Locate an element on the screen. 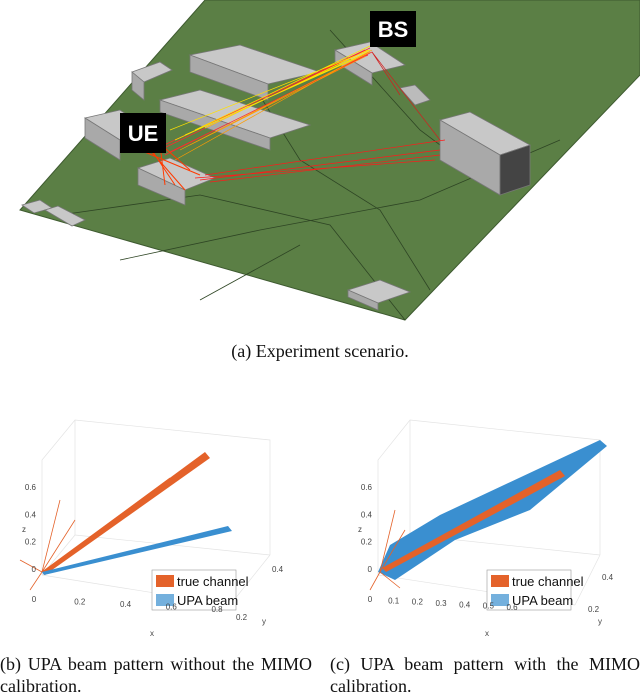 This screenshot has height=697, width=640. x-tick-label: 0.3 is located at coordinates (441, 603).